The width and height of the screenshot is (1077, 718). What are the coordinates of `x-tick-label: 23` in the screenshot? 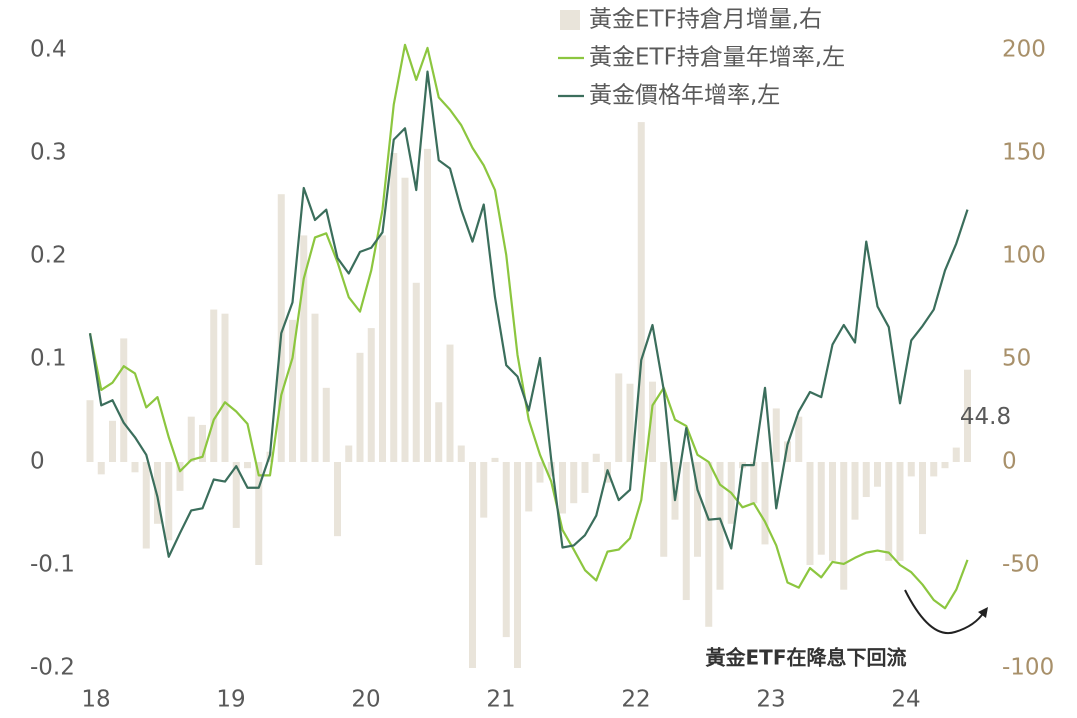 It's located at (770, 700).